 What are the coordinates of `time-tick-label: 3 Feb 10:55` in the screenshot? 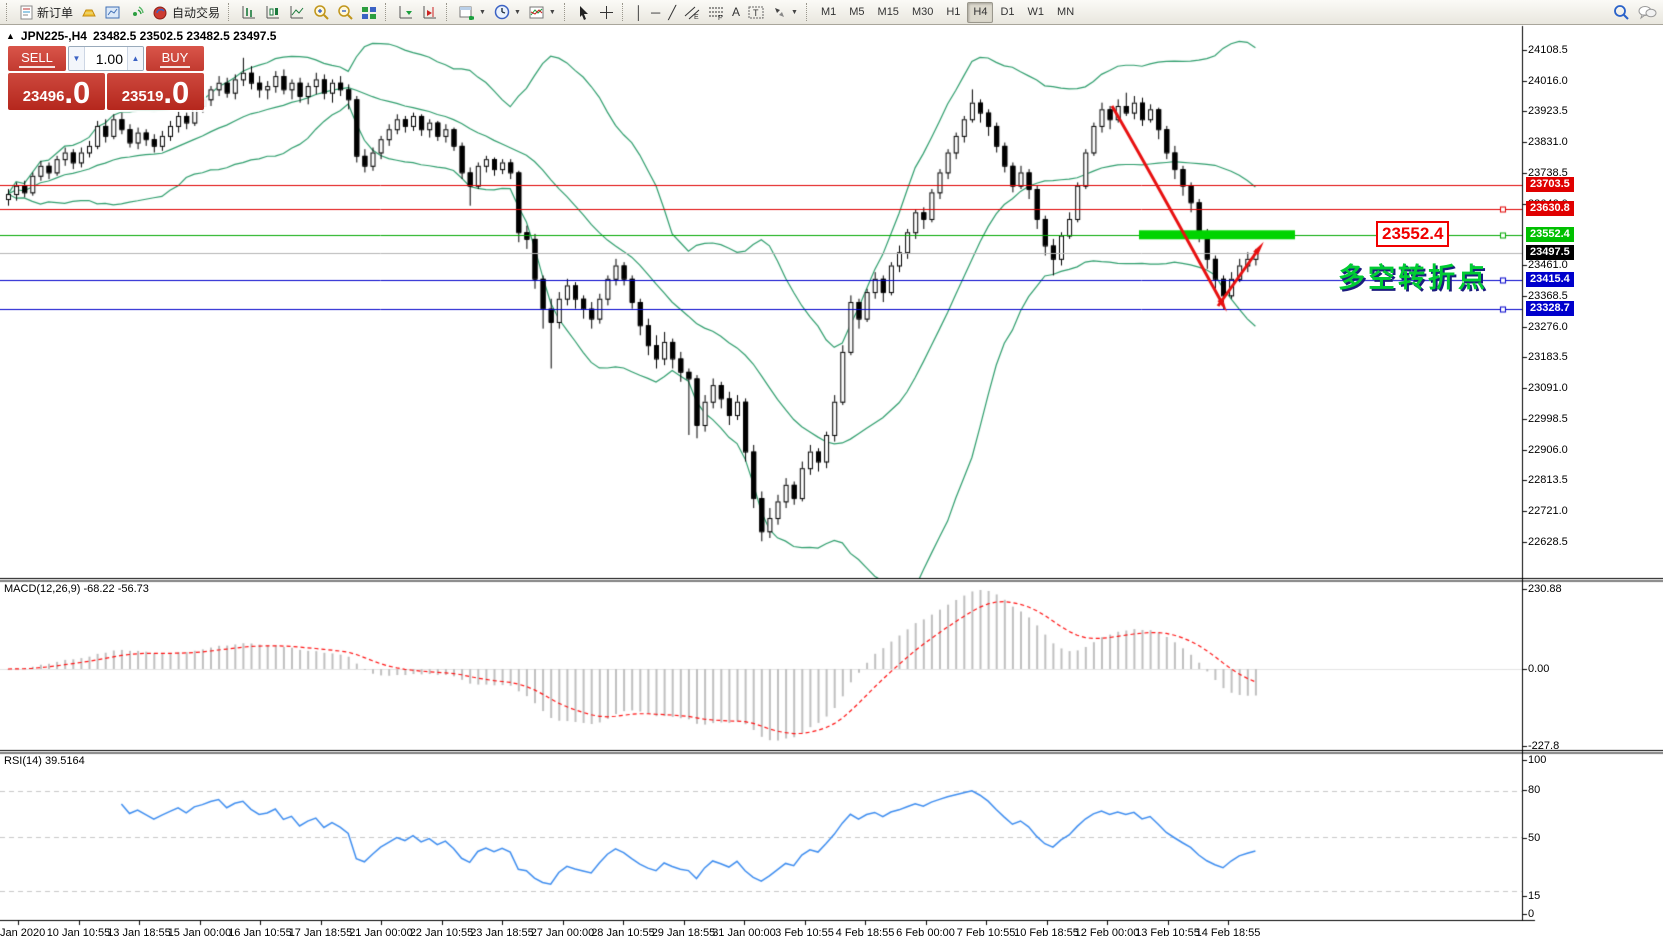 It's located at (804, 933).